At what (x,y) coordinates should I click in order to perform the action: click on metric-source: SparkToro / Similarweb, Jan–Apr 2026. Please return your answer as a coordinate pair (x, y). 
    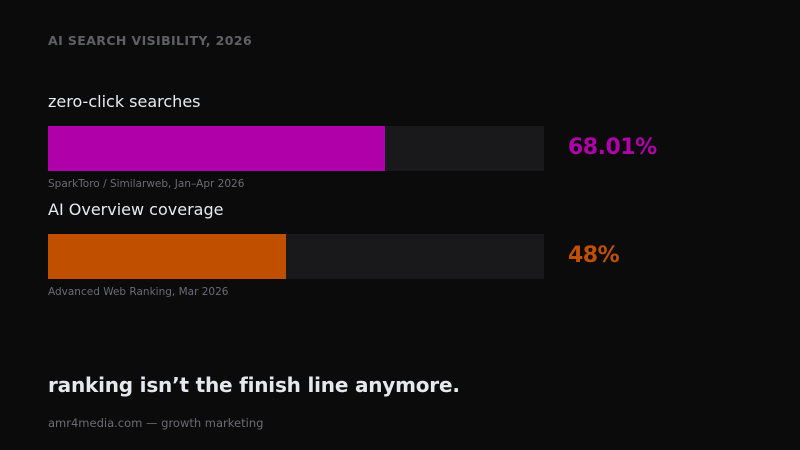
    Looking at the image, I should click on (146, 184).